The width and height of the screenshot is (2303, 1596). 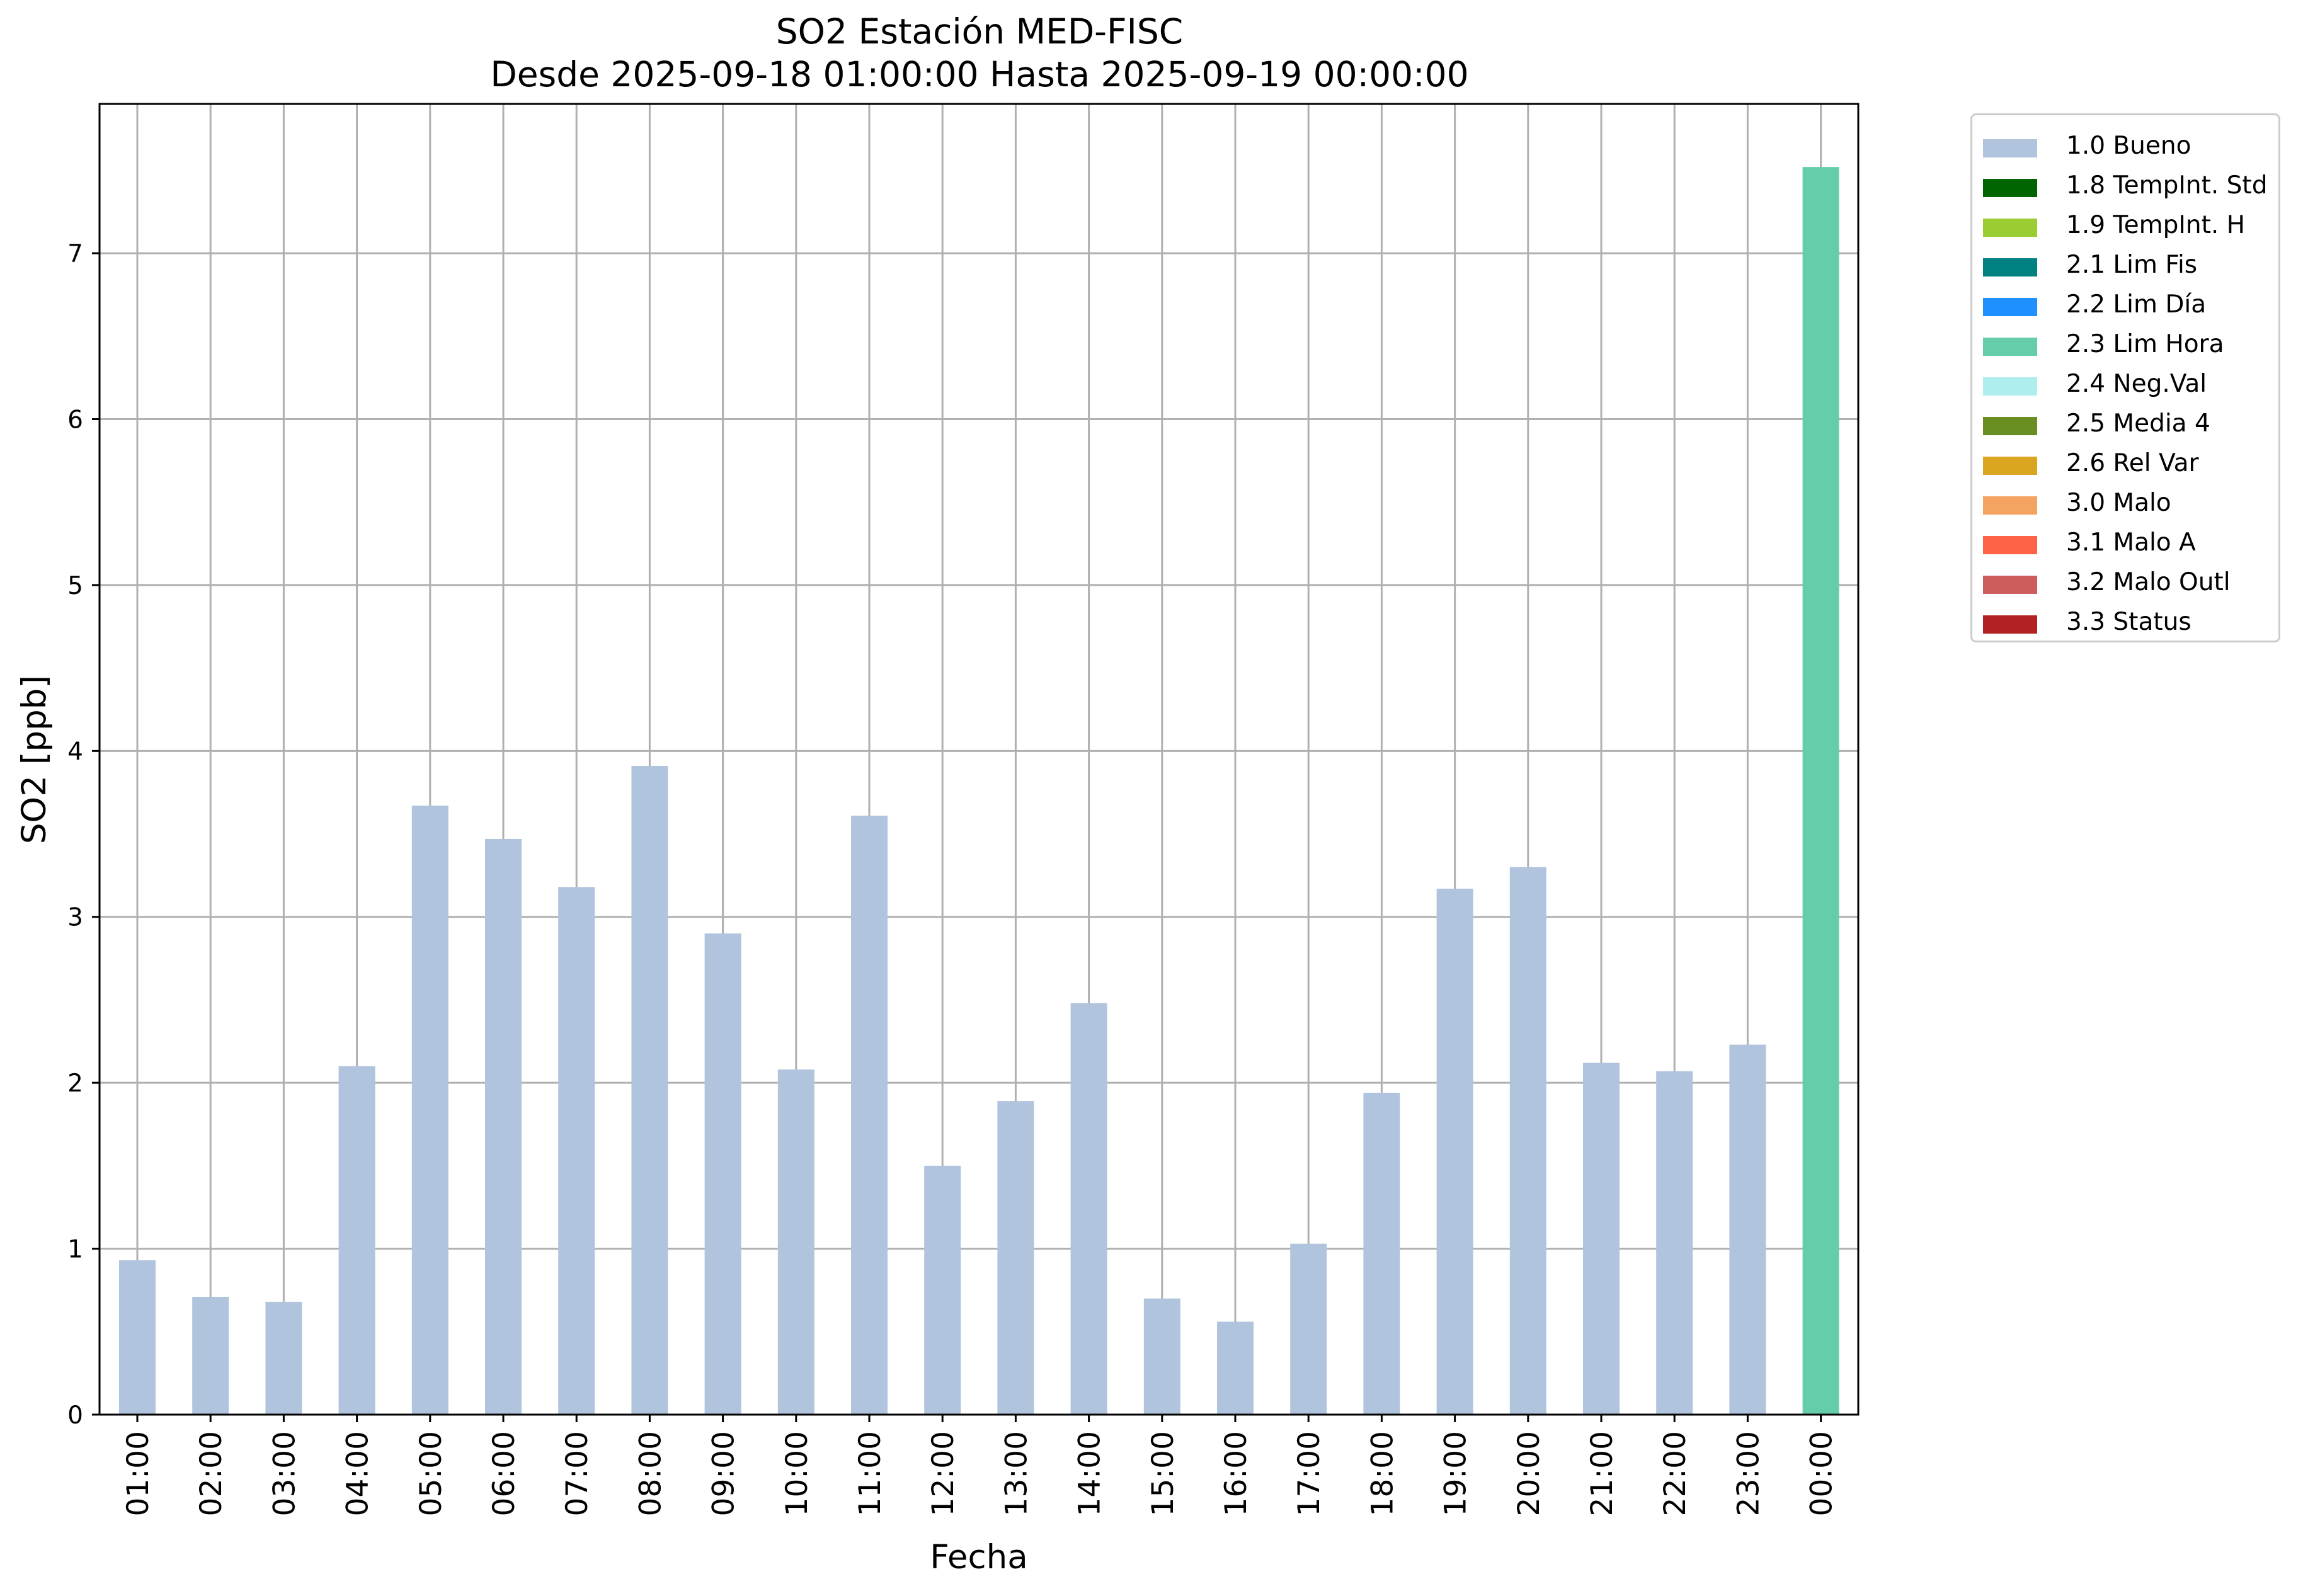 What do you see at coordinates (34, 759) in the screenshot?
I see `y-axis-label: SO2 [ppb]` at bounding box center [34, 759].